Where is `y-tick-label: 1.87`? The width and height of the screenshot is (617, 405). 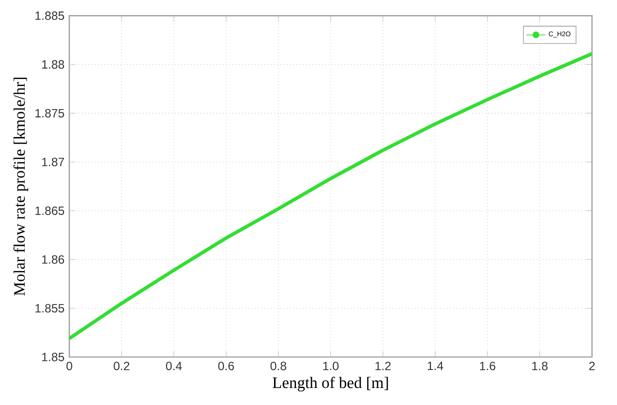 y-tick-label: 1.87 is located at coordinates (53, 162).